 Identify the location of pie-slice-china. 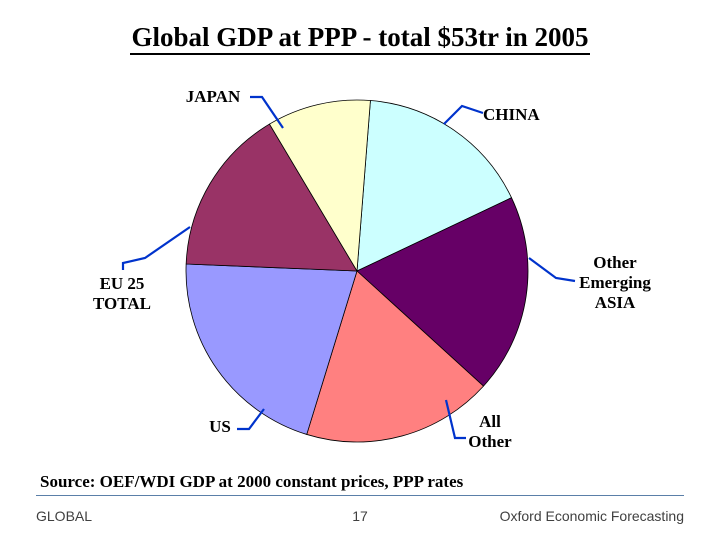
(434, 186).